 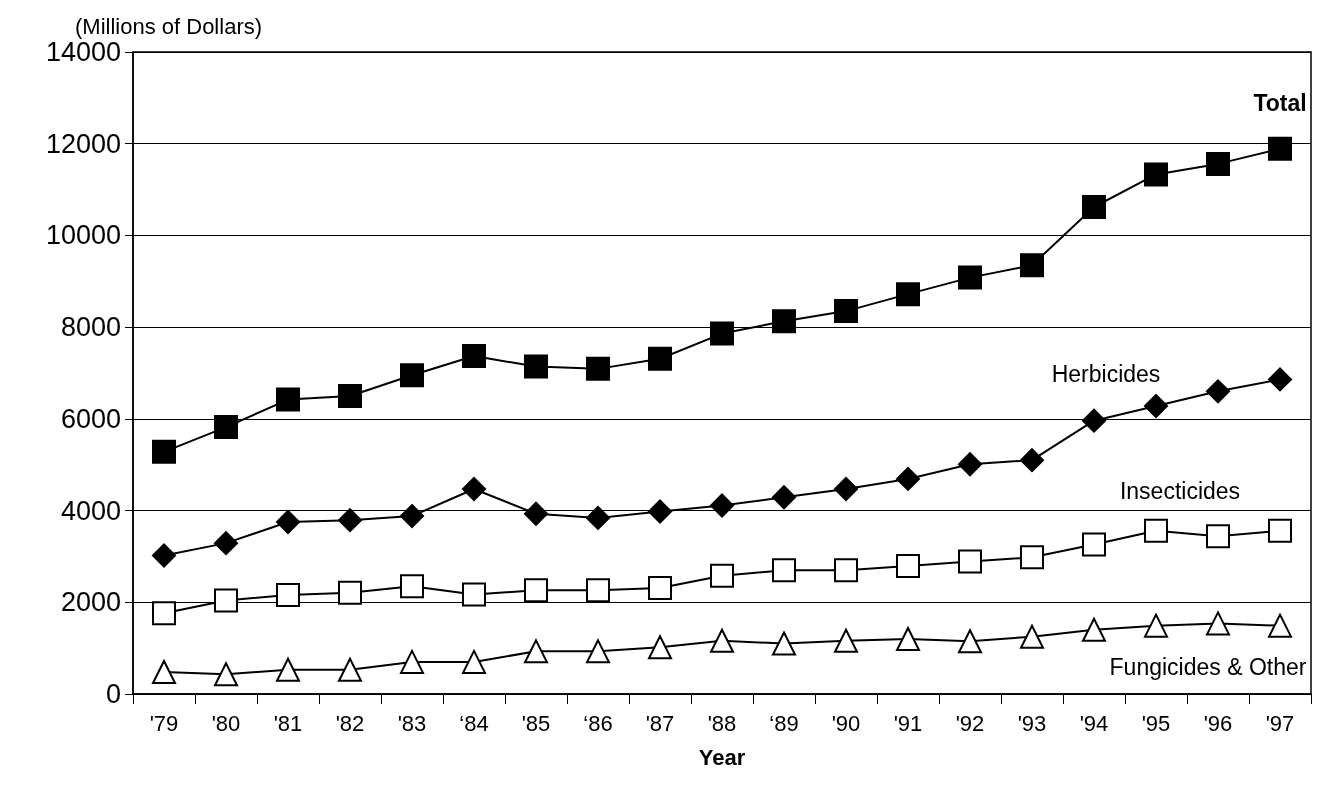 I want to click on y-tick-label: 12000, so click(x=83, y=143).